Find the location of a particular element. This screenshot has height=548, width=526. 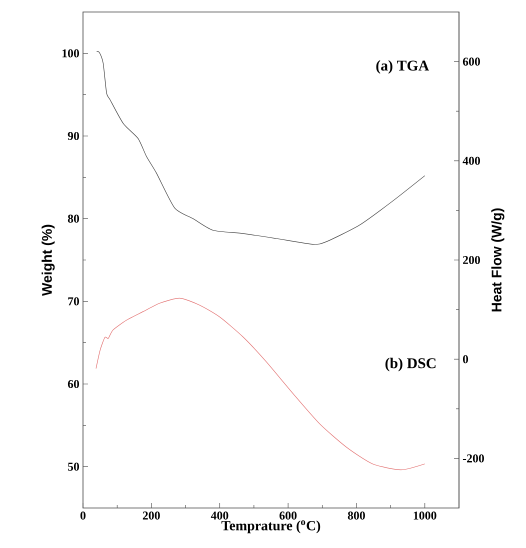

annotation: (a) TGA is located at coordinates (403, 67).